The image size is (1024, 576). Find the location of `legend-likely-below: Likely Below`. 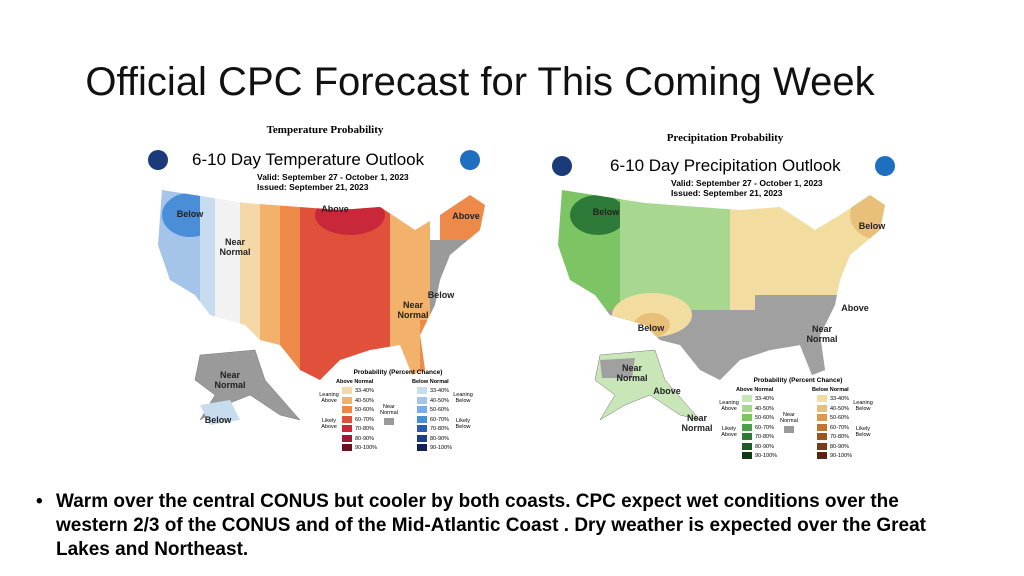

legend-likely-below: Likely Below is located at coordinates (463, 424).